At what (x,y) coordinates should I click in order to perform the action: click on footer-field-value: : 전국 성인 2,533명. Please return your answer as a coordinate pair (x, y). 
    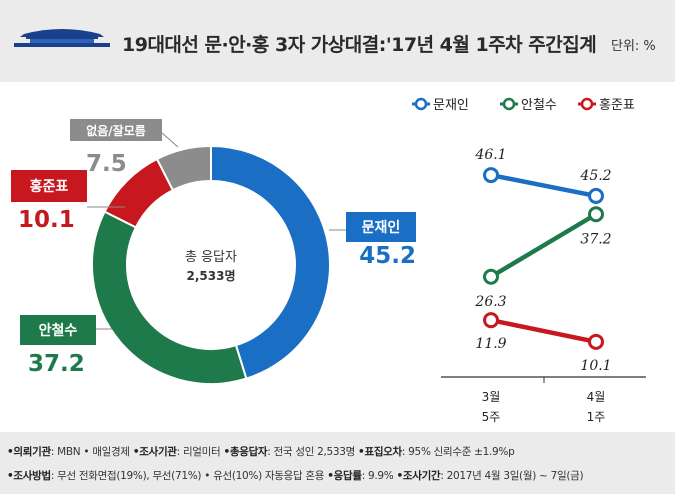
    Looking at the image, I should click on (313, 452).